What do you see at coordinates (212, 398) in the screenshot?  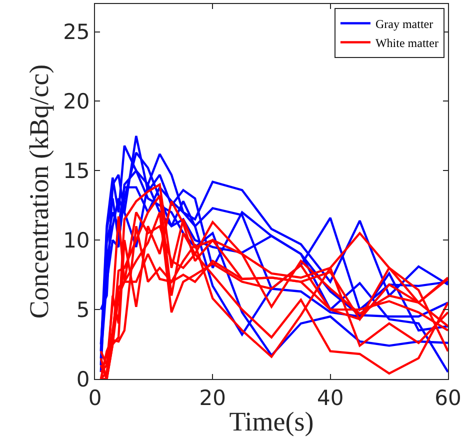 I see `x-tick-label: 20` at bounding box center [212, 398].